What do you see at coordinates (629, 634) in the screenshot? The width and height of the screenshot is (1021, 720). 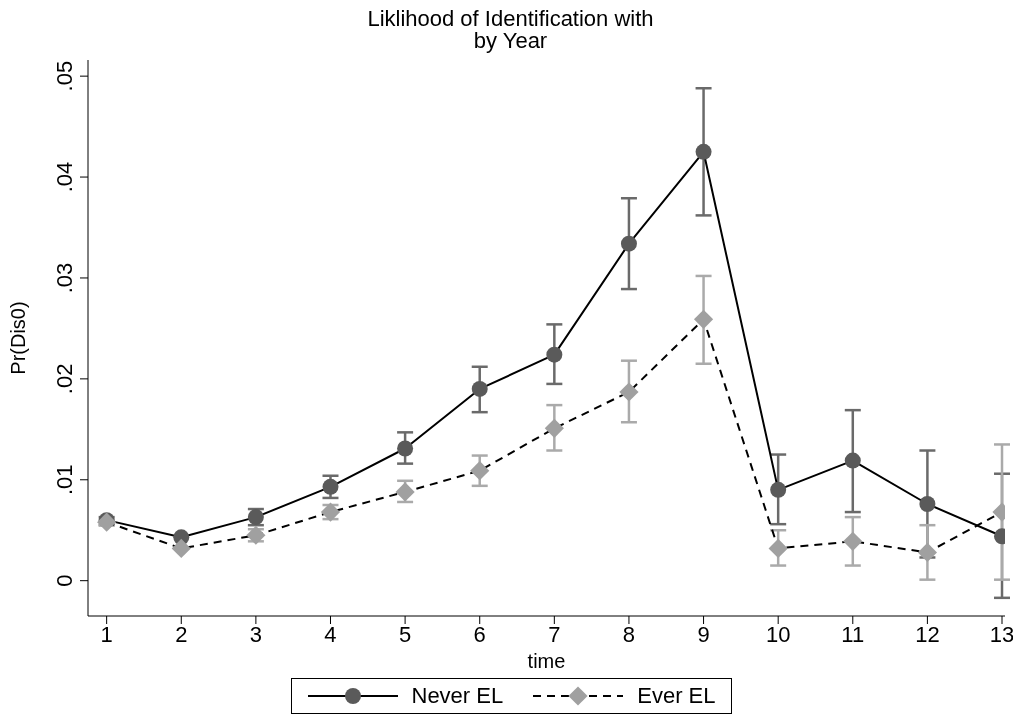 I see `x-tick-label: 8` at bounding box center [629, 634].